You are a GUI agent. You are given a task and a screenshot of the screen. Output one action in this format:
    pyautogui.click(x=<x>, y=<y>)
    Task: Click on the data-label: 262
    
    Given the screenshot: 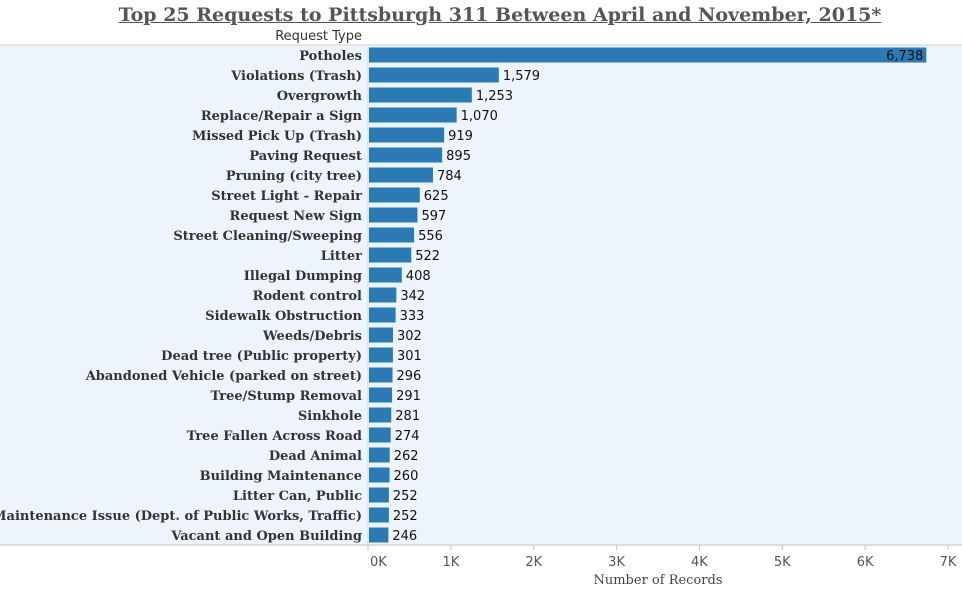 What is the action you would take?
    pyautogui.click(x=406, y=456)
    